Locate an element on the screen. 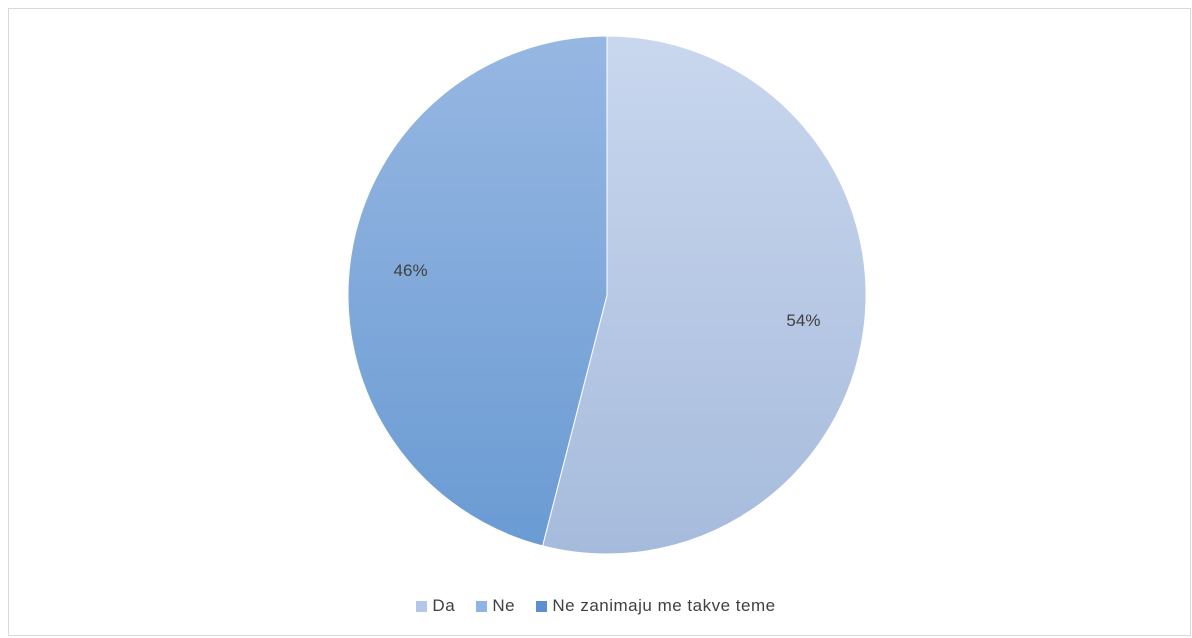  legend: Da Ne Ne zanimaju me takve teme is located at coordinates (596, 606).